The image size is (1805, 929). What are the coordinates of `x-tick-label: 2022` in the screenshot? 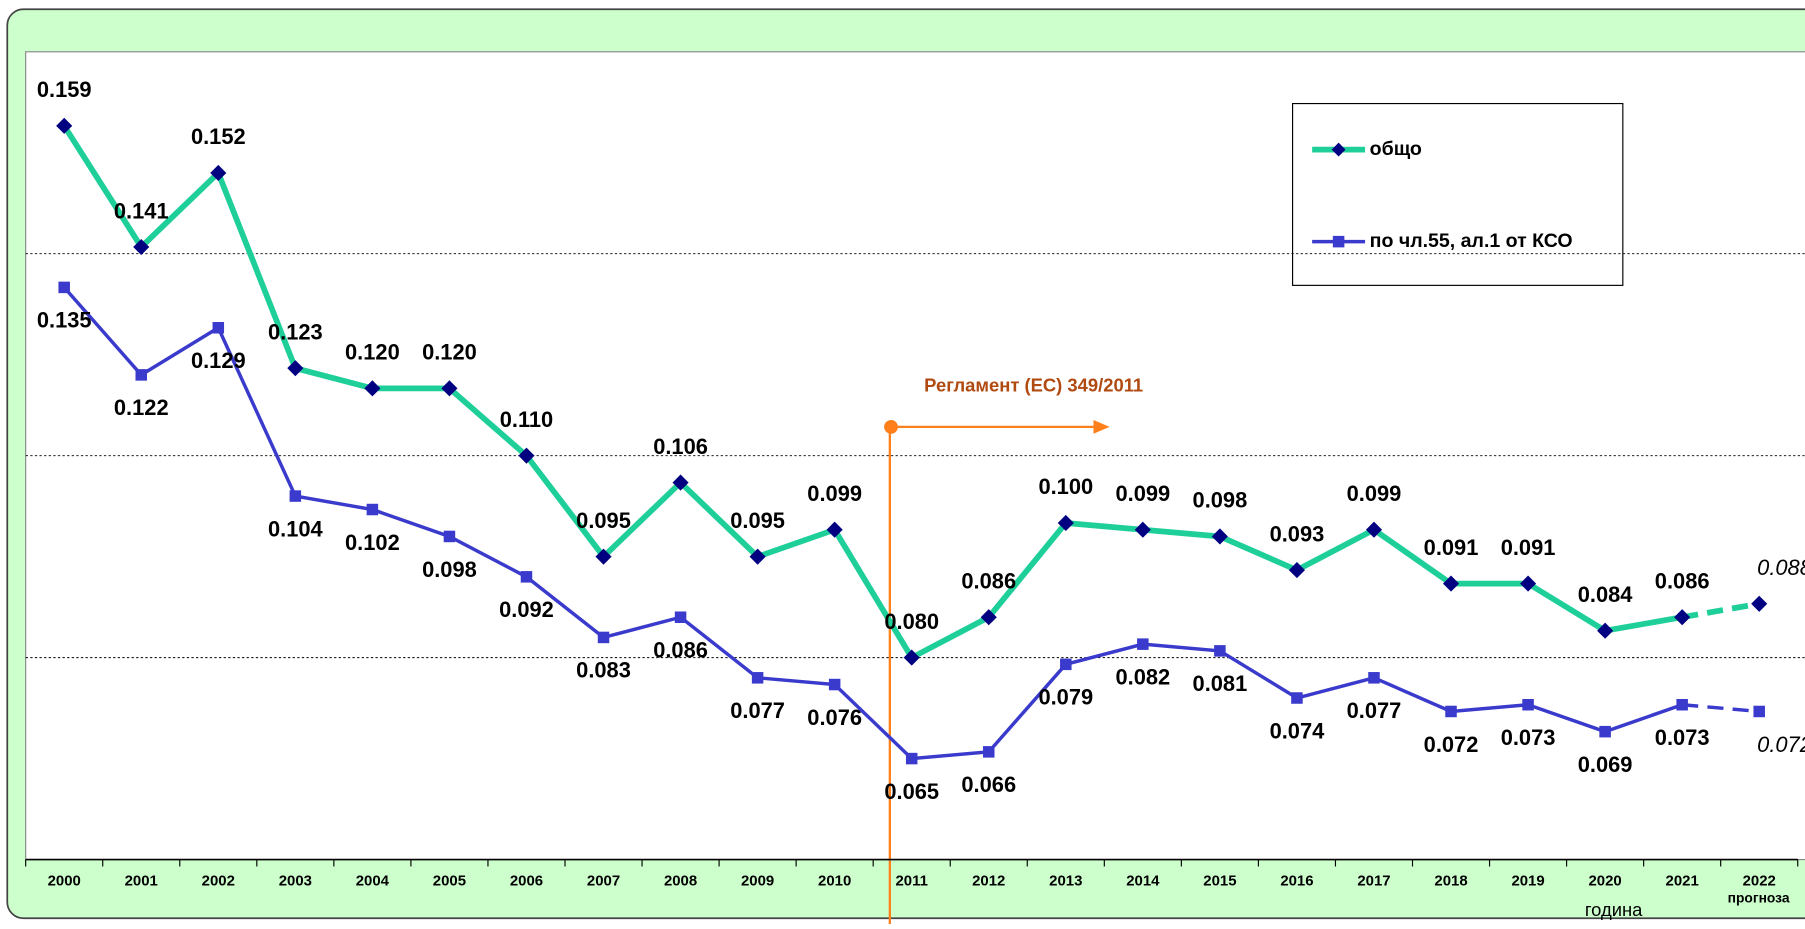 It's located at (1759, 880).